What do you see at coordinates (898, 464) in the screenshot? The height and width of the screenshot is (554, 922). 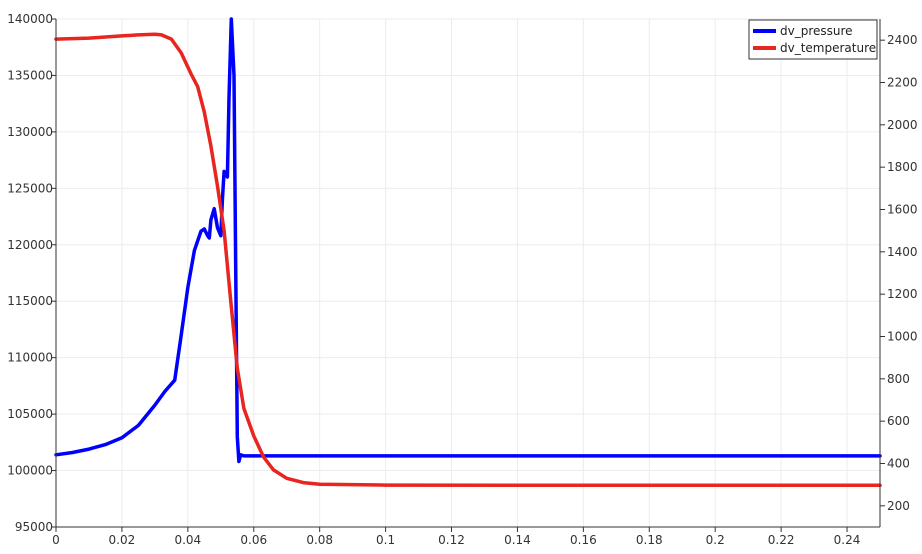 I see `y2-tick-label: 400` at bounding box center [898, 464].